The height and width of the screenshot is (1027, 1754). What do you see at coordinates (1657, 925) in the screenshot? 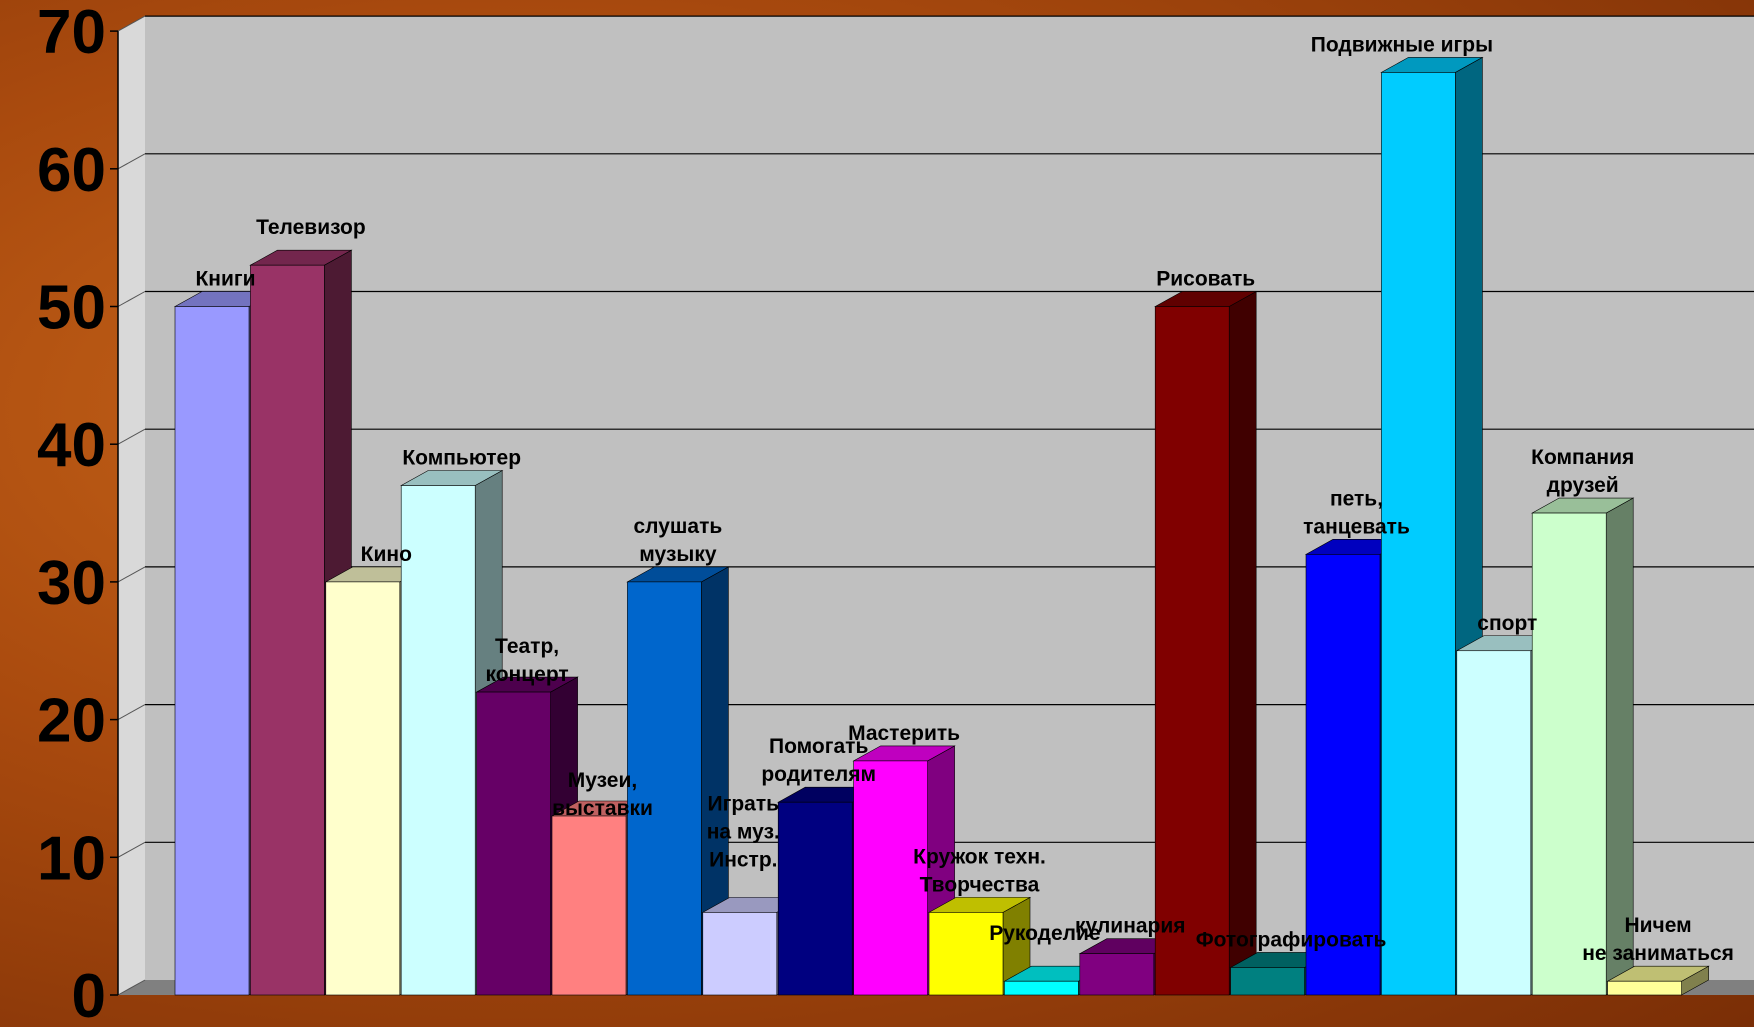
I see `bar-label-line: Ничем` at bounding box center [1657, 925].